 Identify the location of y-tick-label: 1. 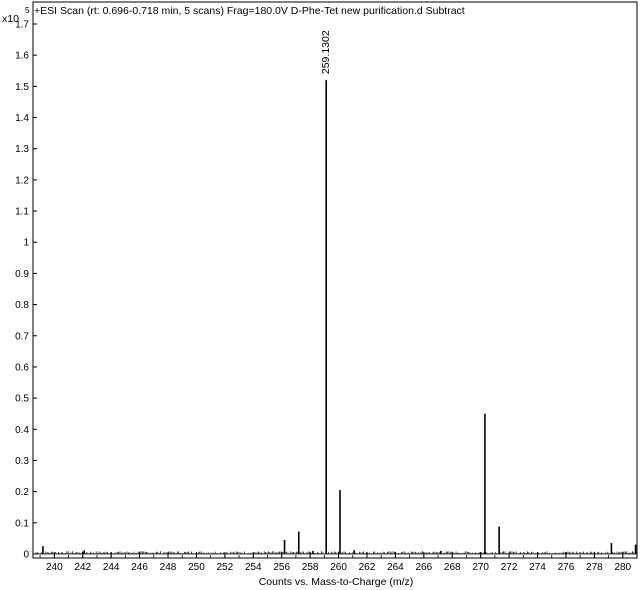
(26, 243).